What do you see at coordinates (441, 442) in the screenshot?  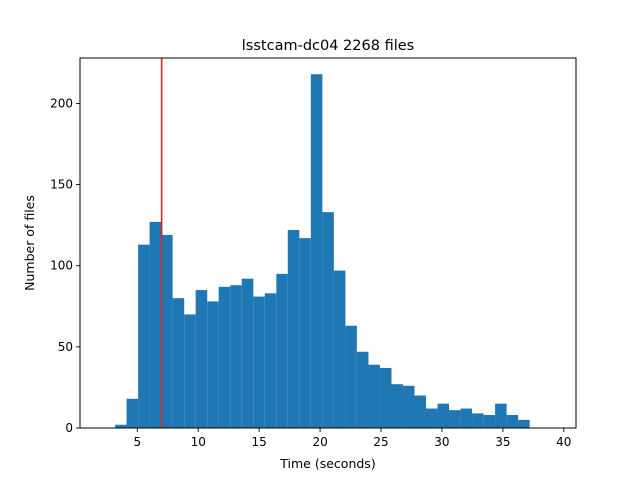 I see `x-tick-label: 30` at bounding box center [441, 442].